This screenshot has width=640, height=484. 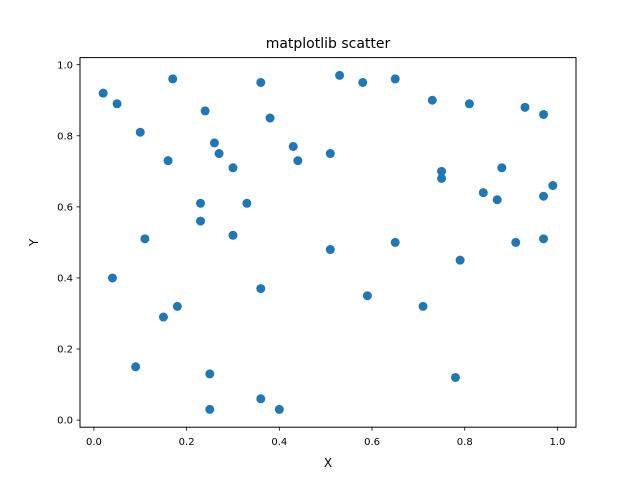 What do you see at coordinates (558, 442) in the screenshot?
I see `x-tick-label: 1.0` at bounding box center [558, 442].